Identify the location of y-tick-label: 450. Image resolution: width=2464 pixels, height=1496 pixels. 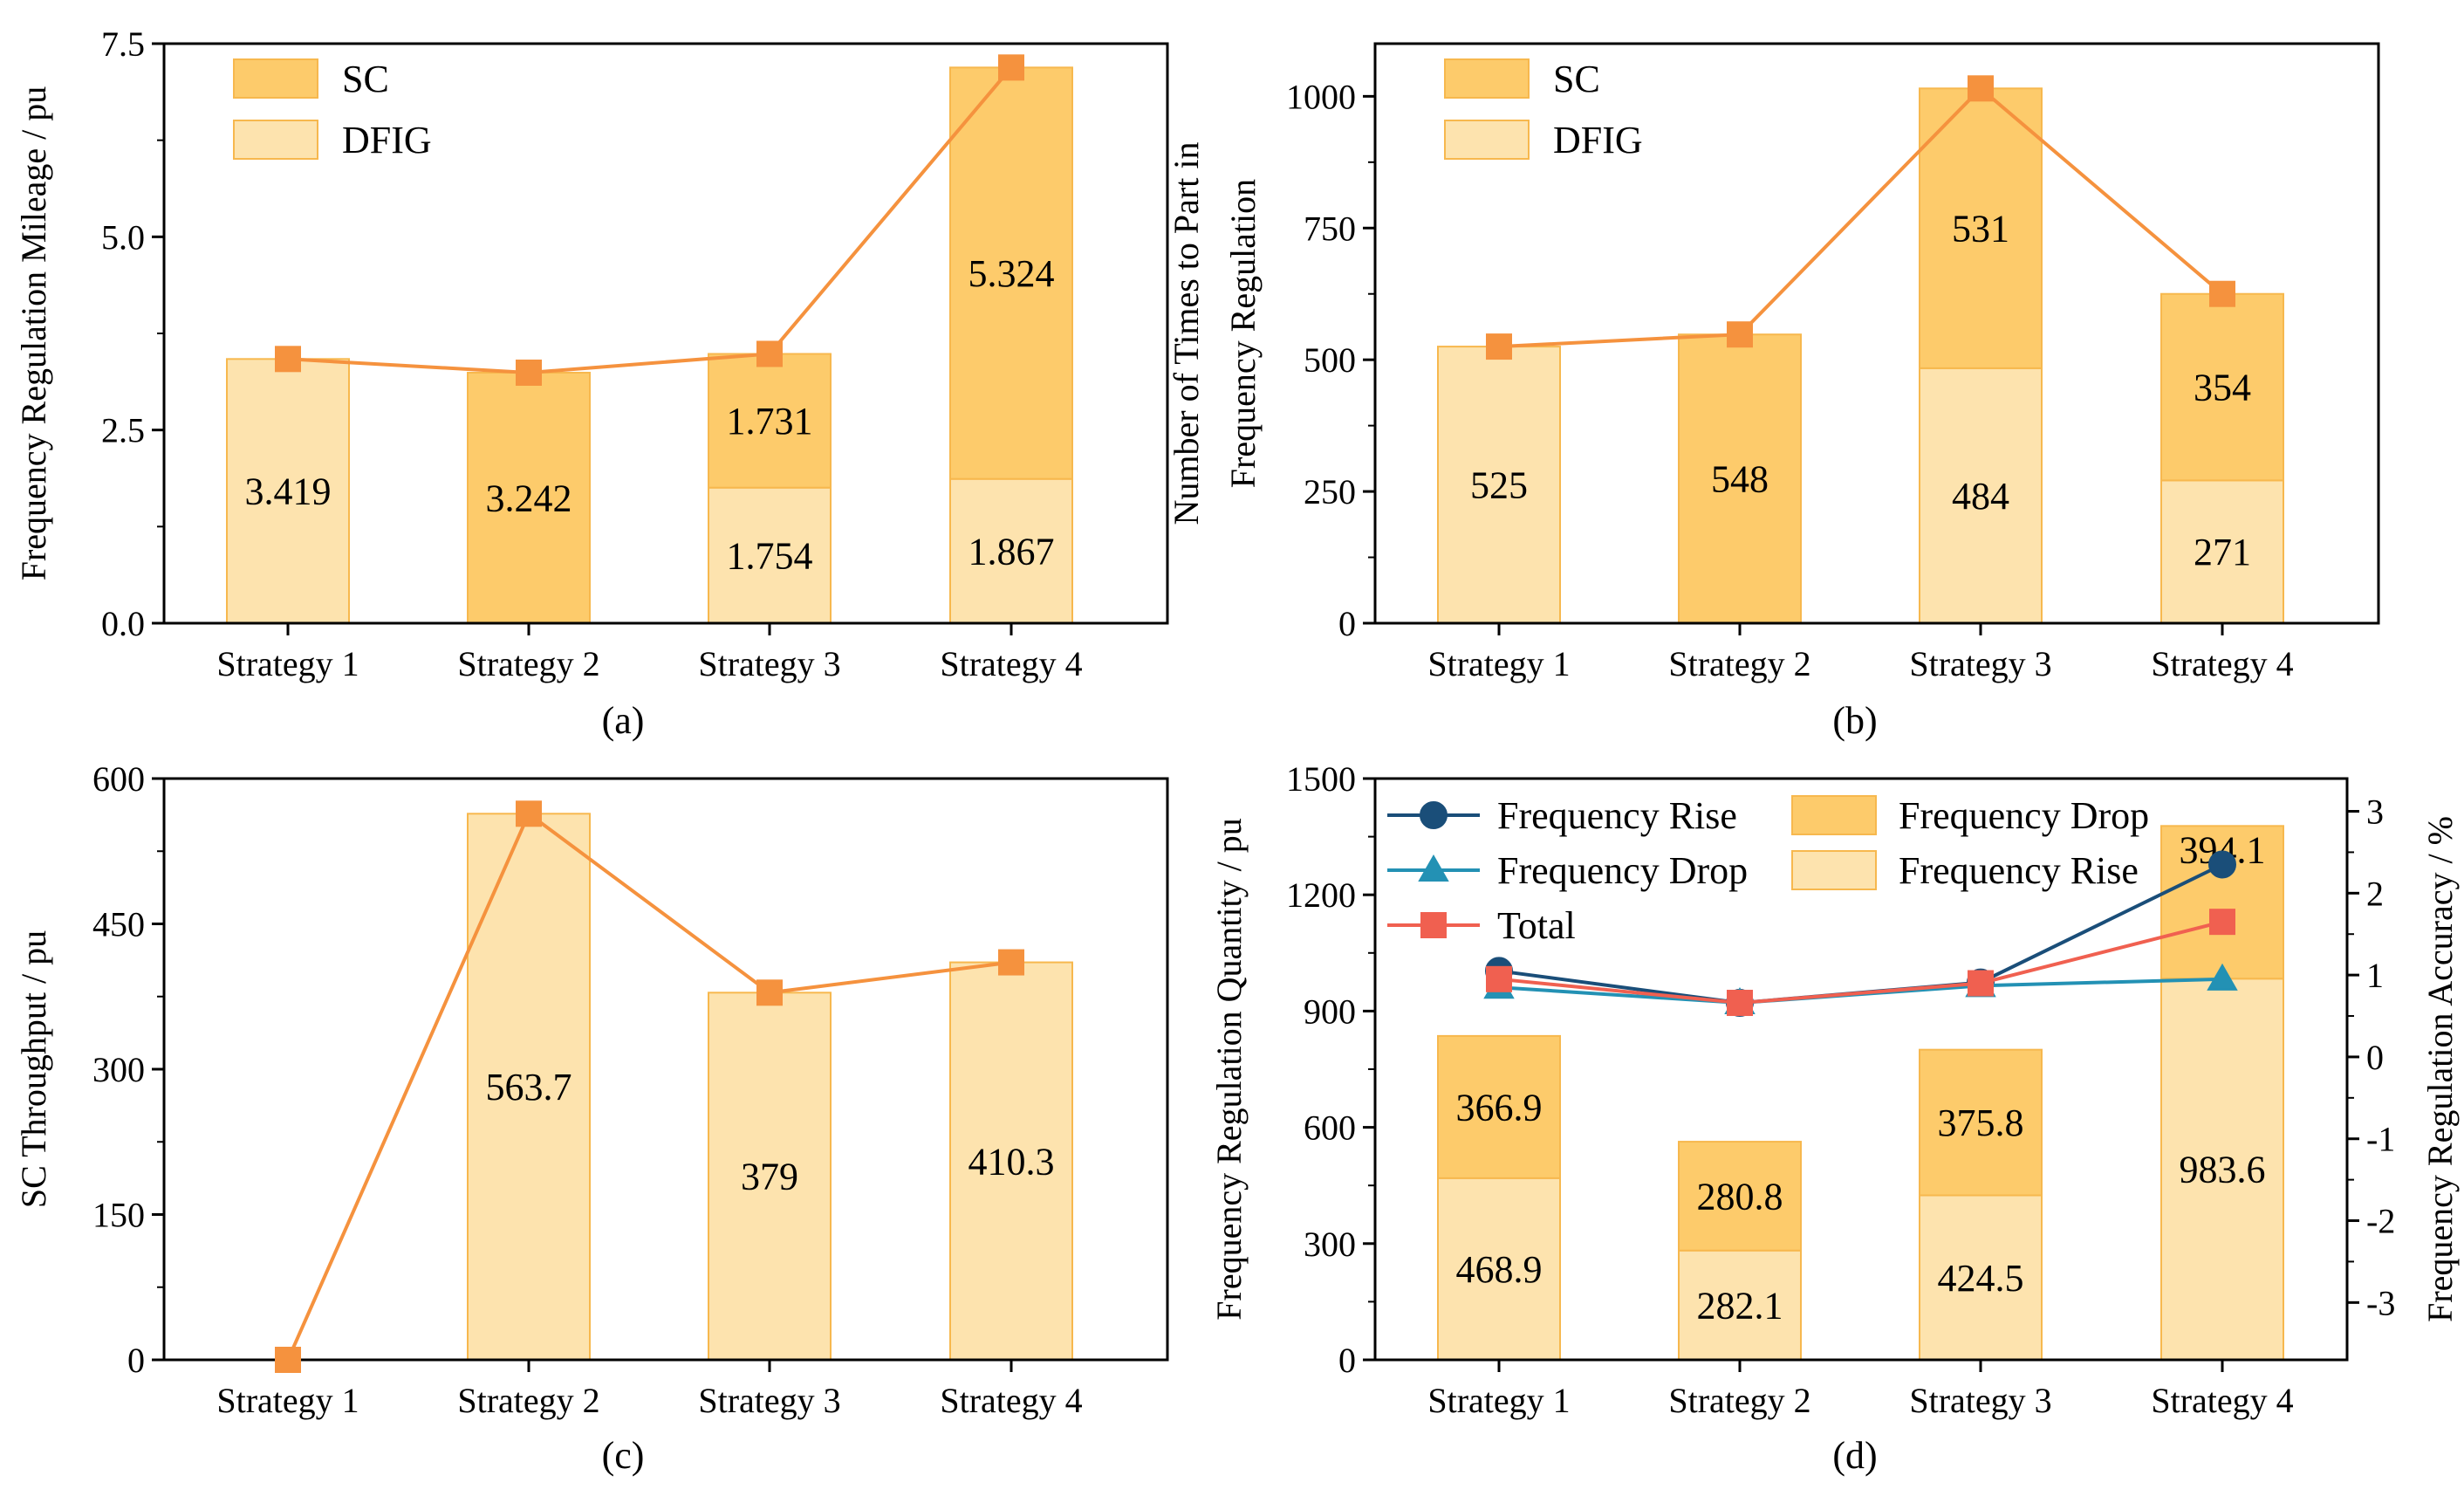
(118, 924).